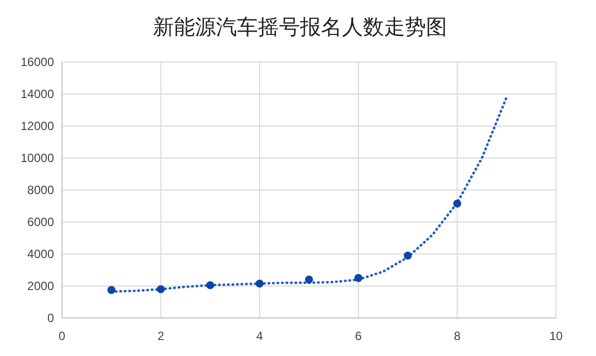  What do you see at coordinates (37, 94) in the screenshot?
I see `y-tick-label: 14000` at bounding box center [37, 94].